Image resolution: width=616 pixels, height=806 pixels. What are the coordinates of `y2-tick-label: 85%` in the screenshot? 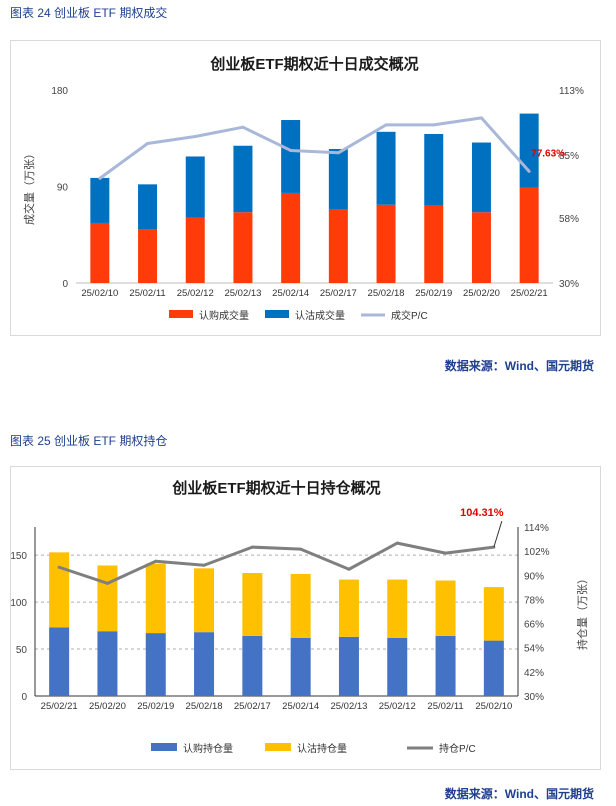 It's located at (569, 156).